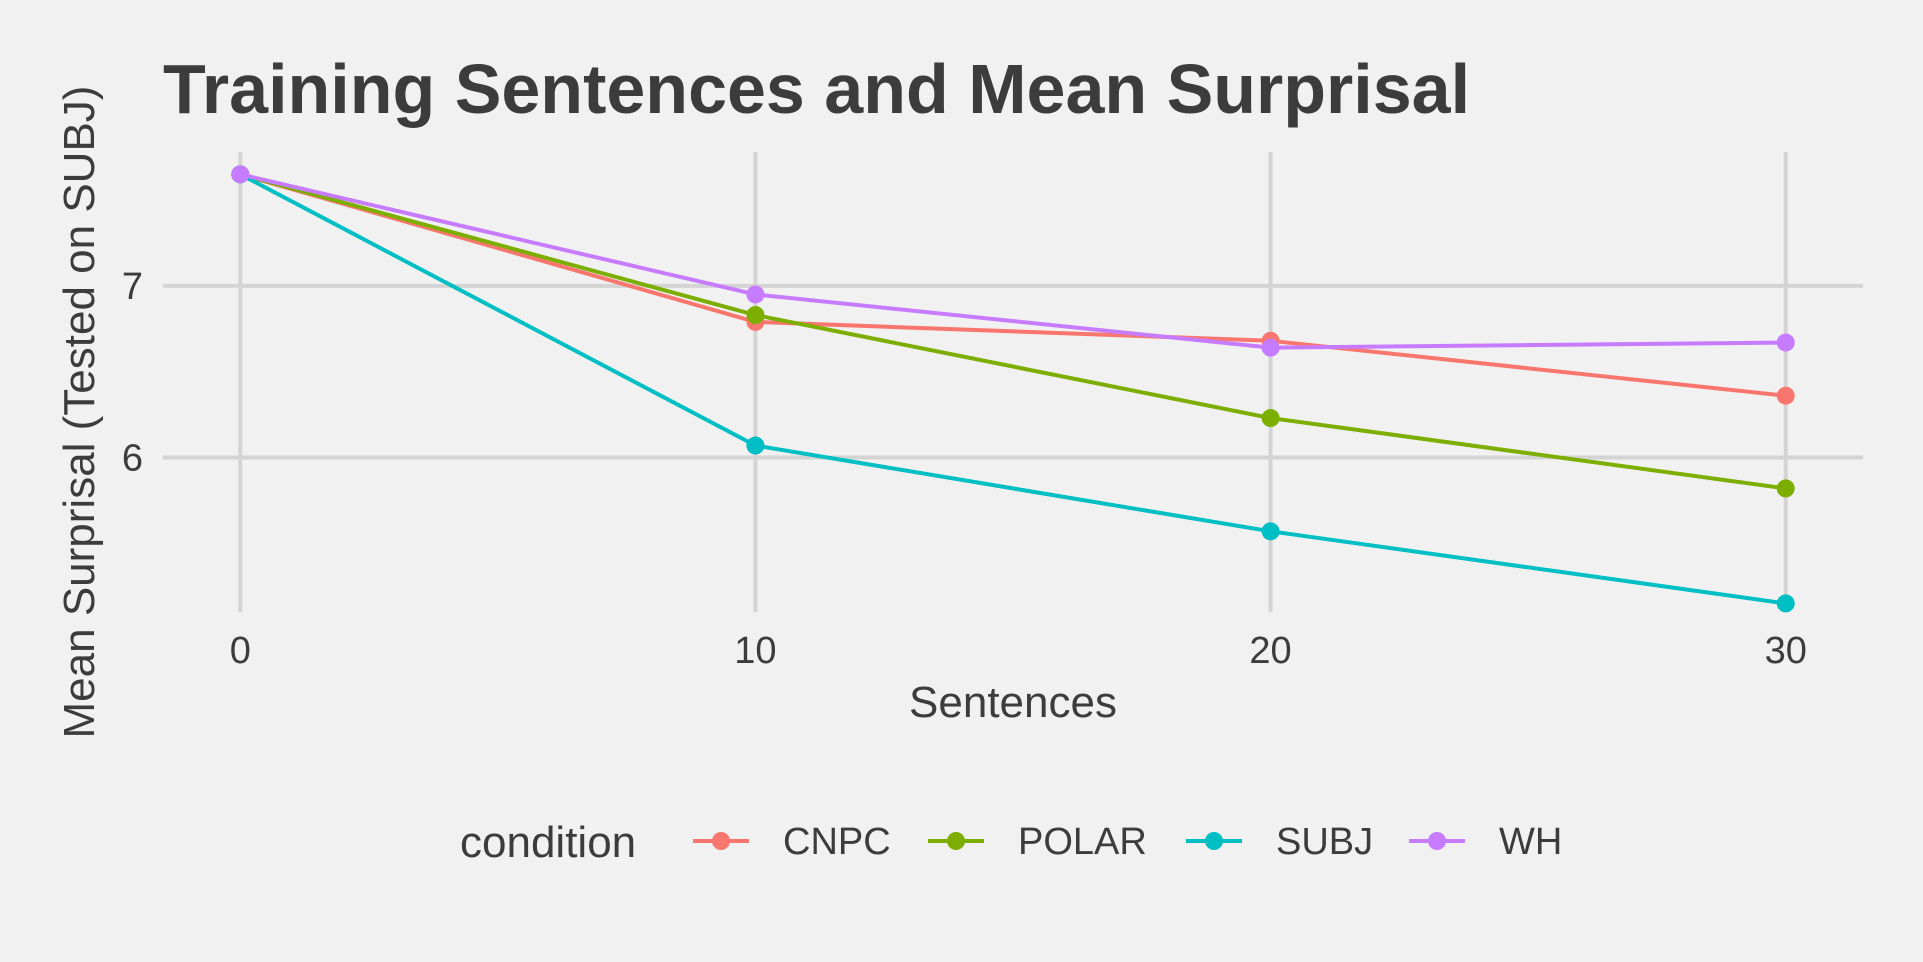 This screenshot has height=962, width=1923. I want to click on data-point-cnpc, so click(1785, 395).